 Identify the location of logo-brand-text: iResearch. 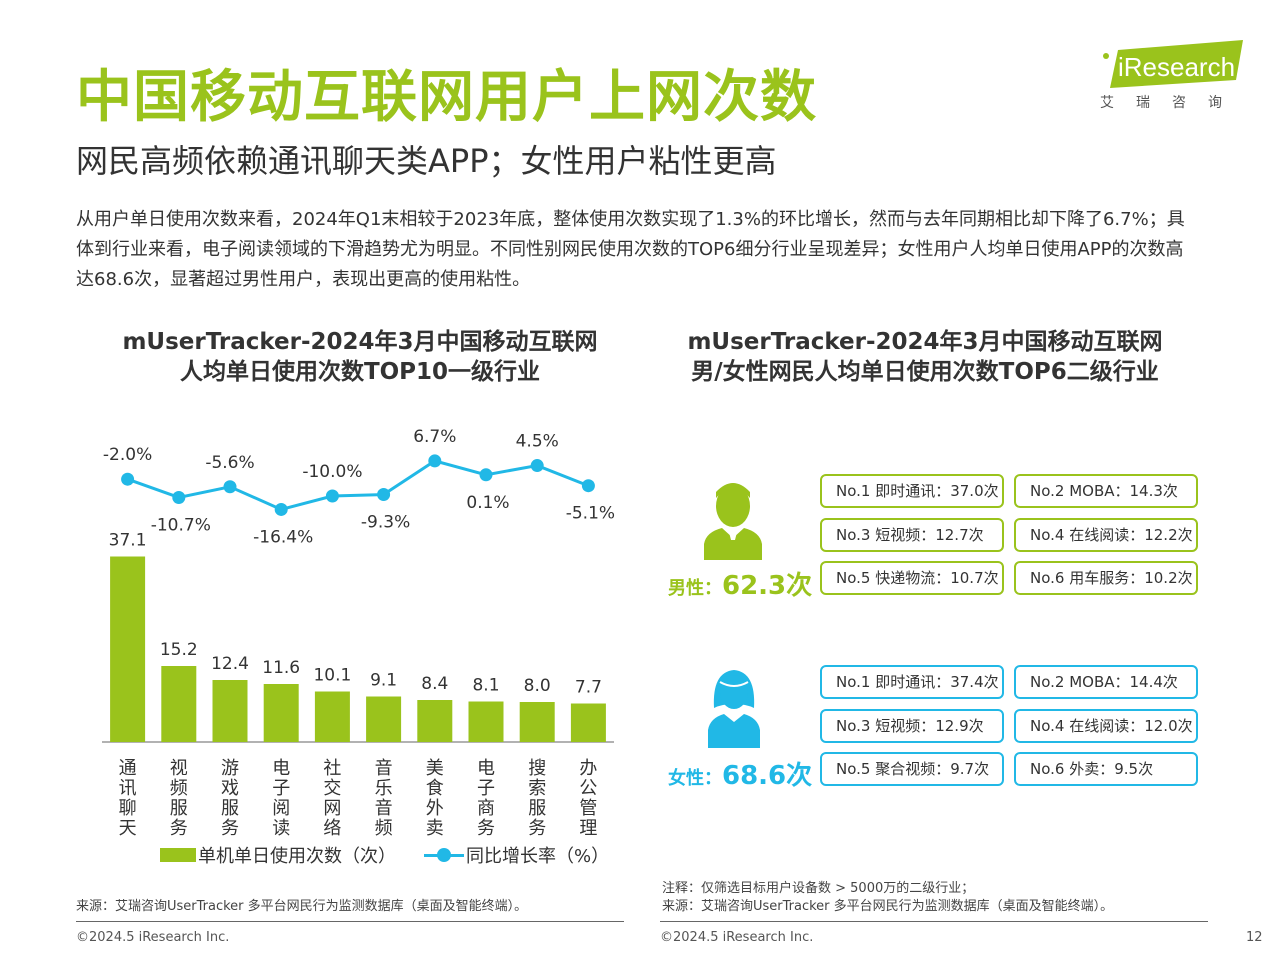
(1176, 67).